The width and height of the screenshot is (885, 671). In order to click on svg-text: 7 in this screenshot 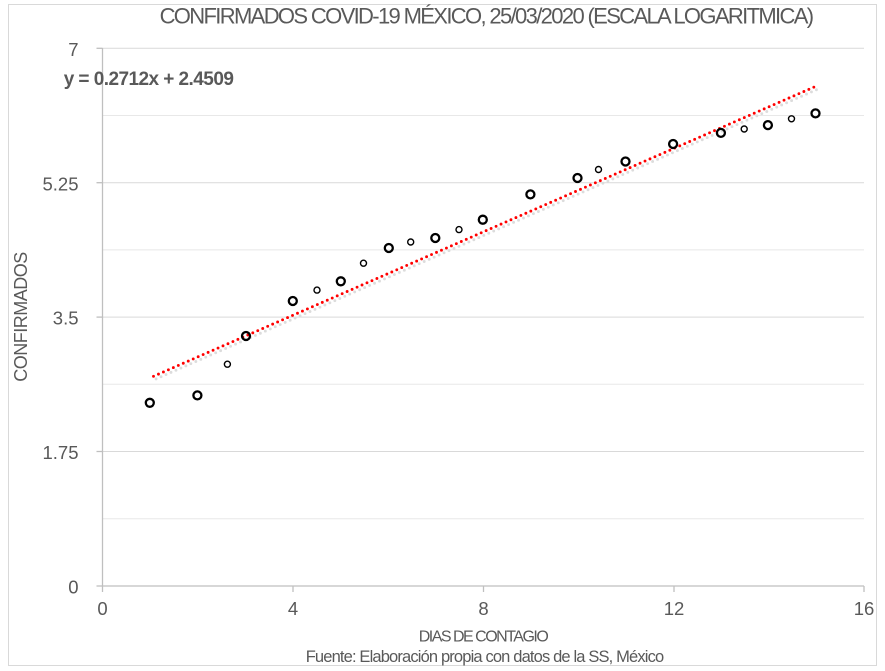, I will do `click(73, 49)`.